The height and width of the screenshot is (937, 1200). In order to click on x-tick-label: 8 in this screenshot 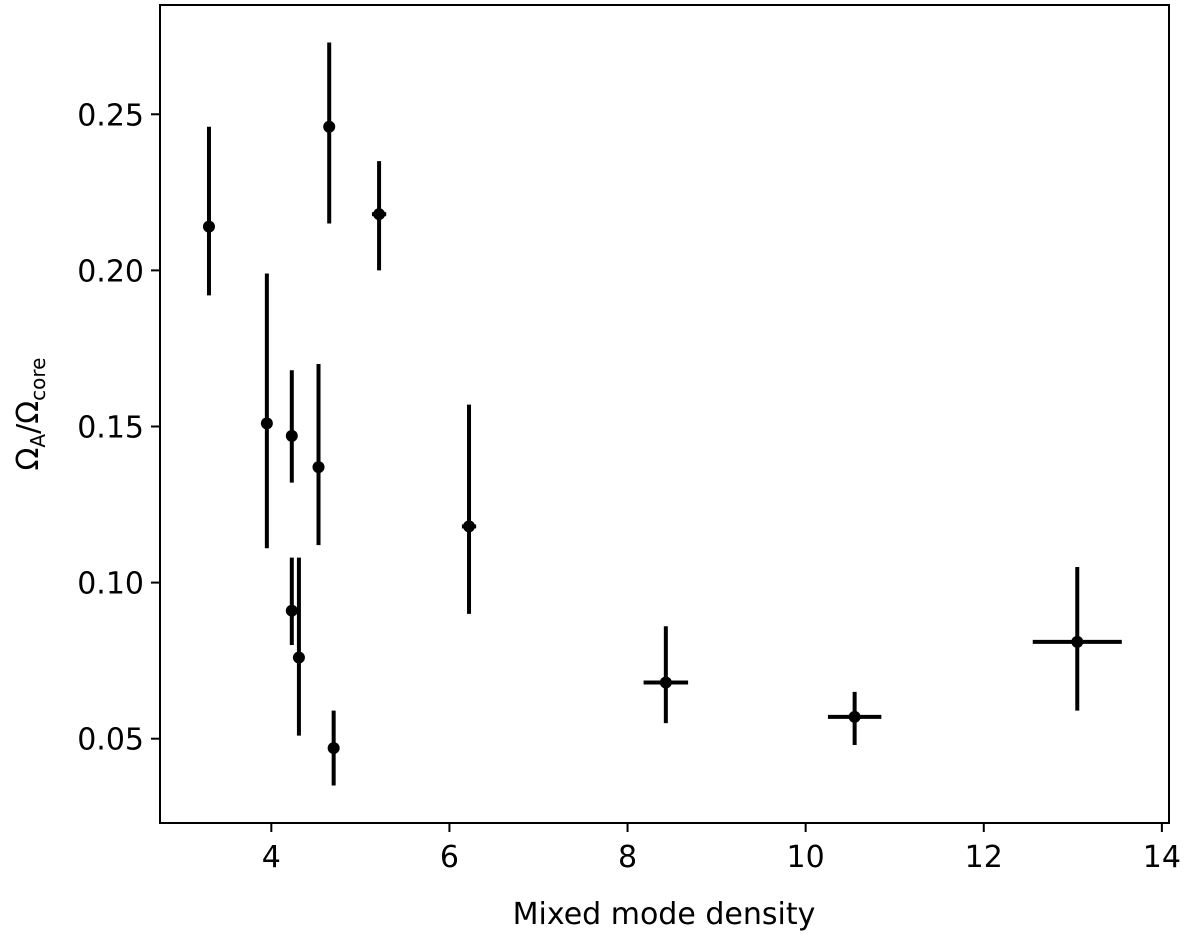, I will do `click(627, 857)`.